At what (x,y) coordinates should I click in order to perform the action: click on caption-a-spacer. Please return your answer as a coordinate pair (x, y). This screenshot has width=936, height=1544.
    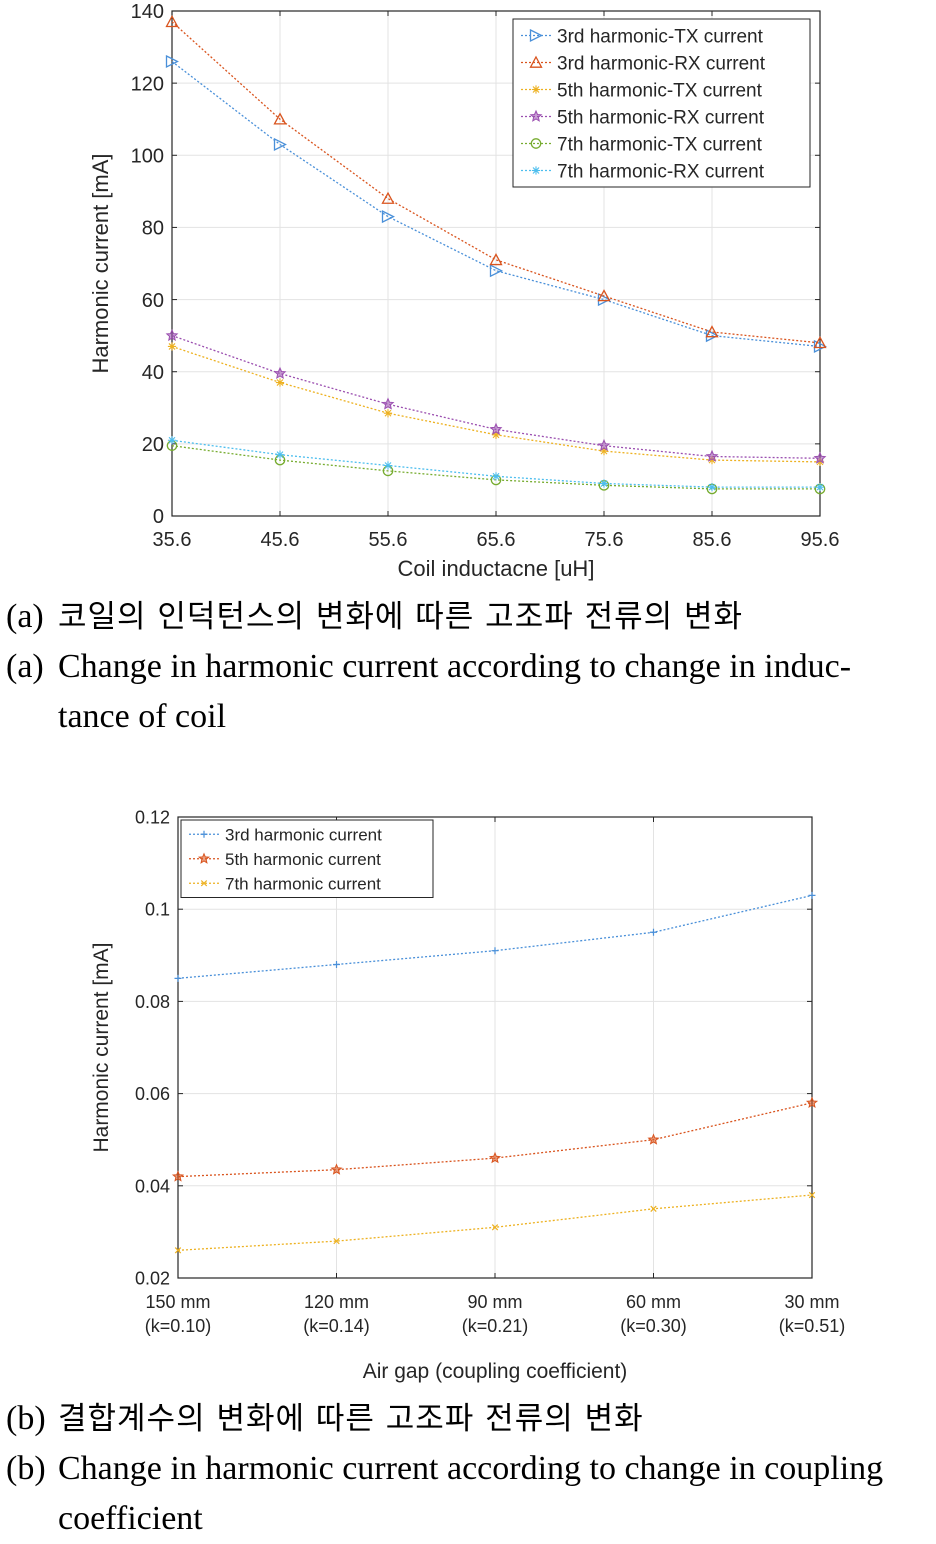
    Looking at the image, I should click on (32, 717).